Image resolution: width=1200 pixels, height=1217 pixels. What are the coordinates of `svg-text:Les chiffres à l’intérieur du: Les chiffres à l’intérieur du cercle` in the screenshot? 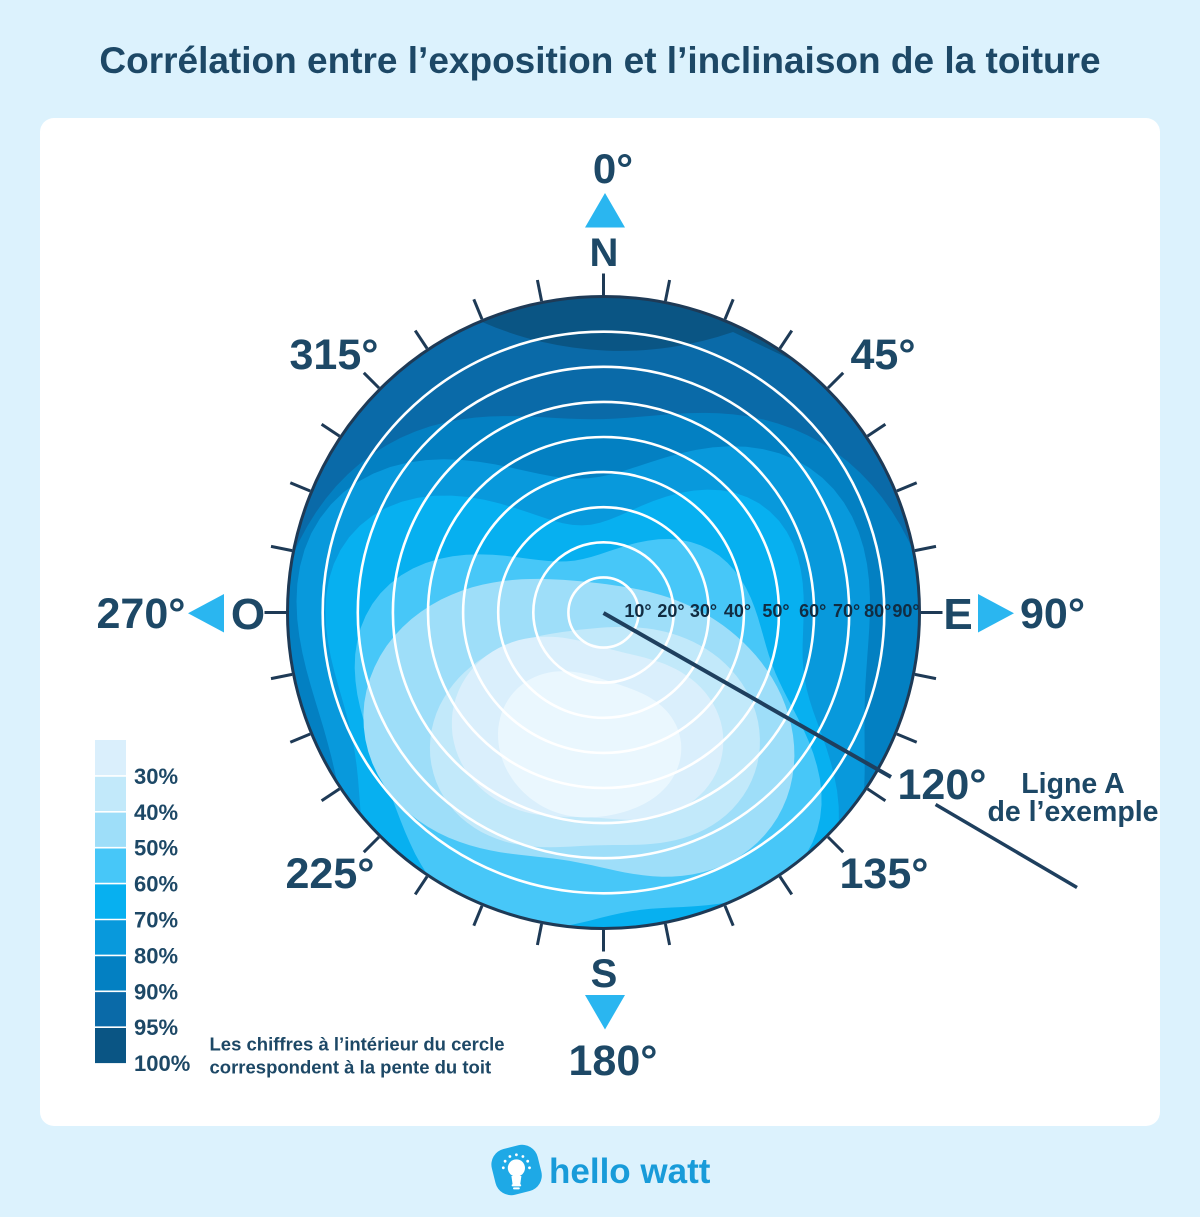 It's located at (357, 1044).